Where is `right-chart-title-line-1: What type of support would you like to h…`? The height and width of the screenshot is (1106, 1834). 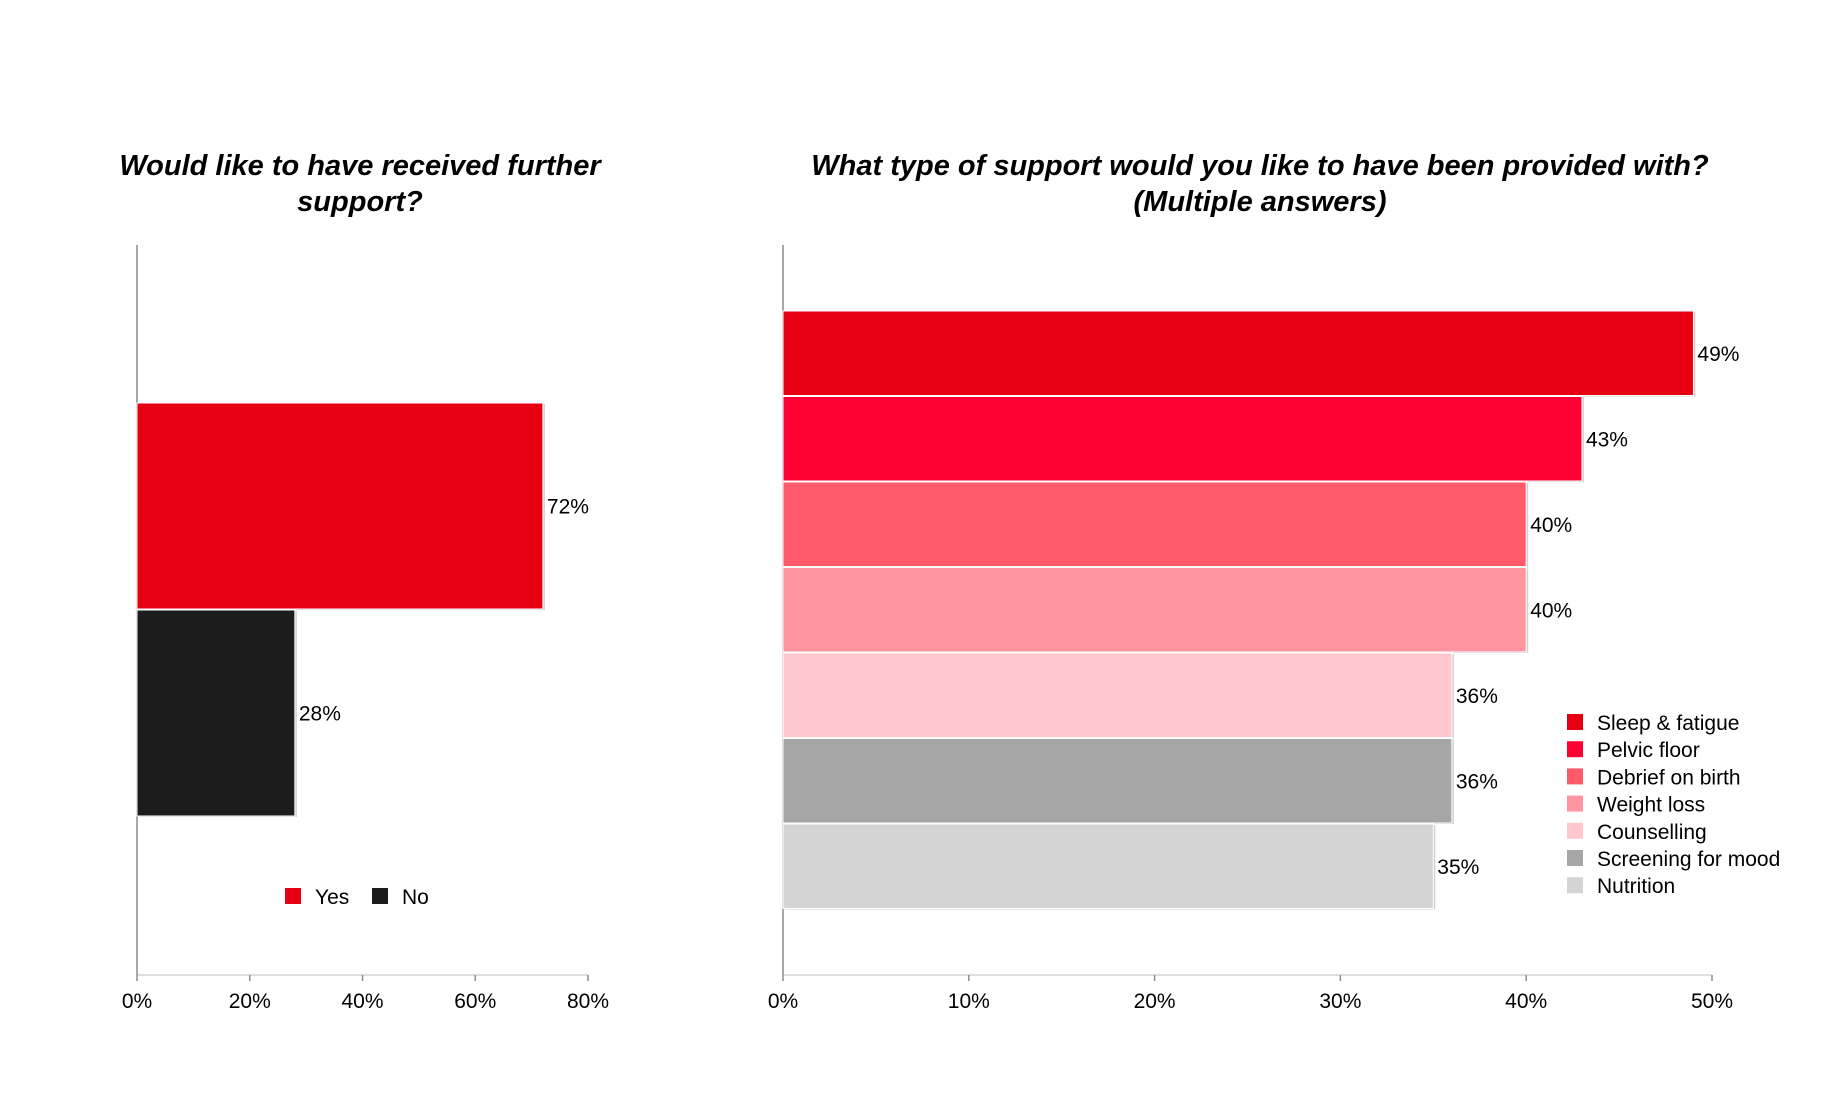 right-chart-title-line-1: What type of support would you like to h… is located at coordinates (1260, 166).